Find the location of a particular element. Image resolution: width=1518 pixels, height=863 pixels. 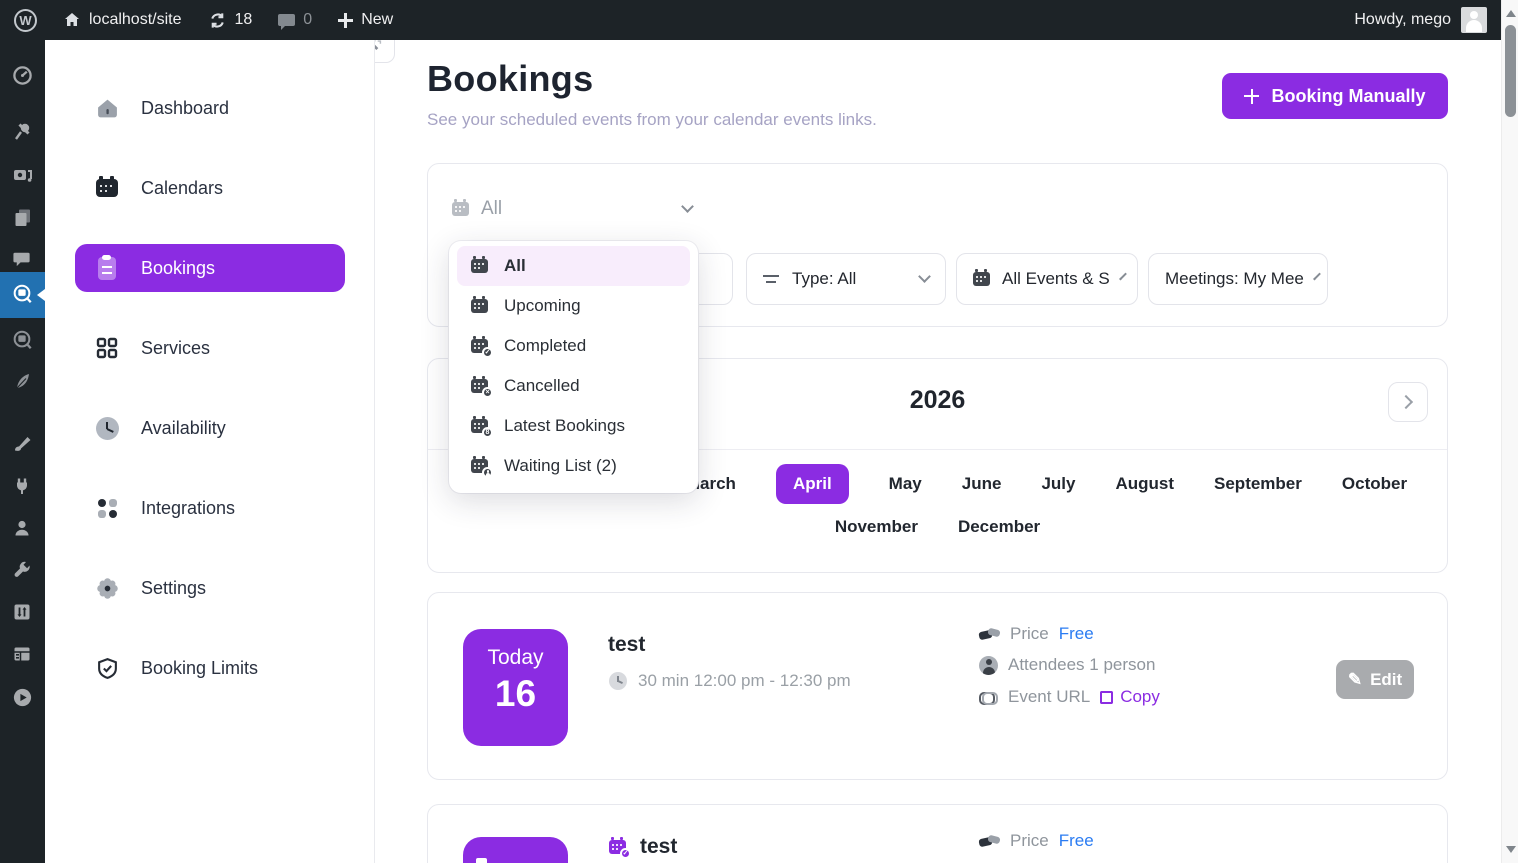

menu-plugins-icon is located at coordinates (22, 486).